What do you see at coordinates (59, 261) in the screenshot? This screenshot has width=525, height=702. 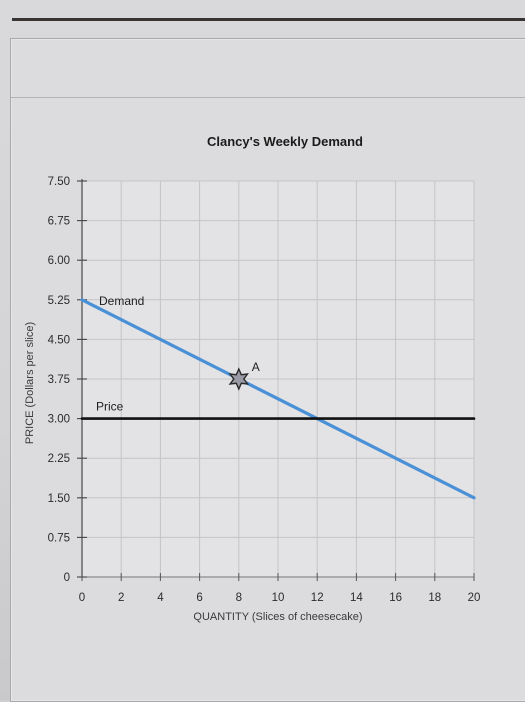 I see `y-tick-label: 6.00` at bounding box center [59, 261].